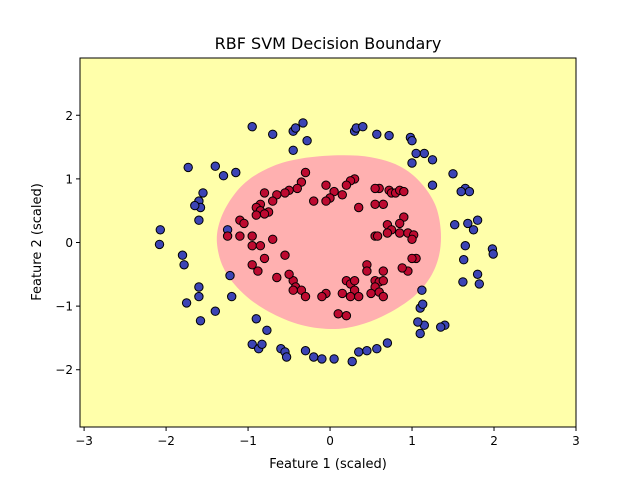 Image resolution: width=640 pixels, height=485 pixels. What do you see at coordinates (412, 441) in the screenshot?
I see `x-tick-label: 1` at bounding box center [412, 441].